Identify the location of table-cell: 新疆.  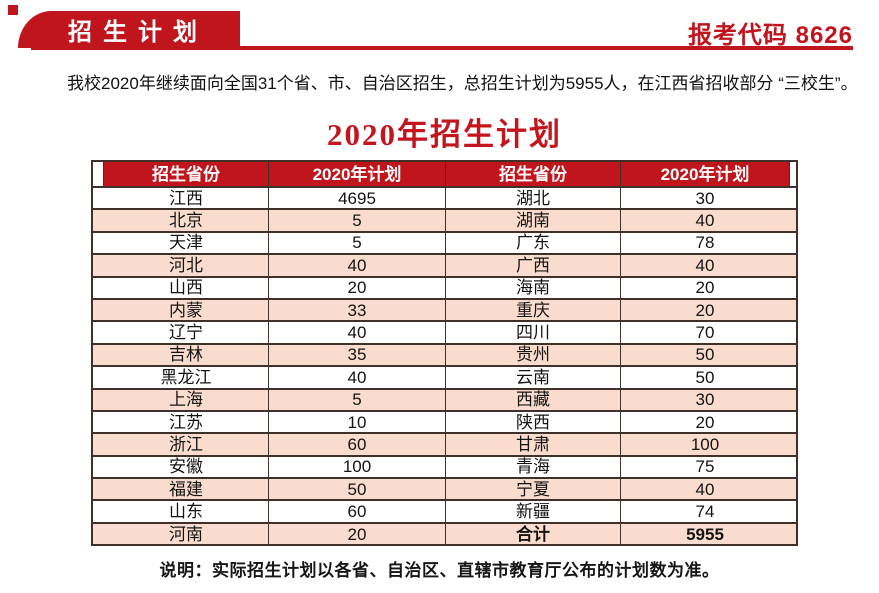
(532, 511).